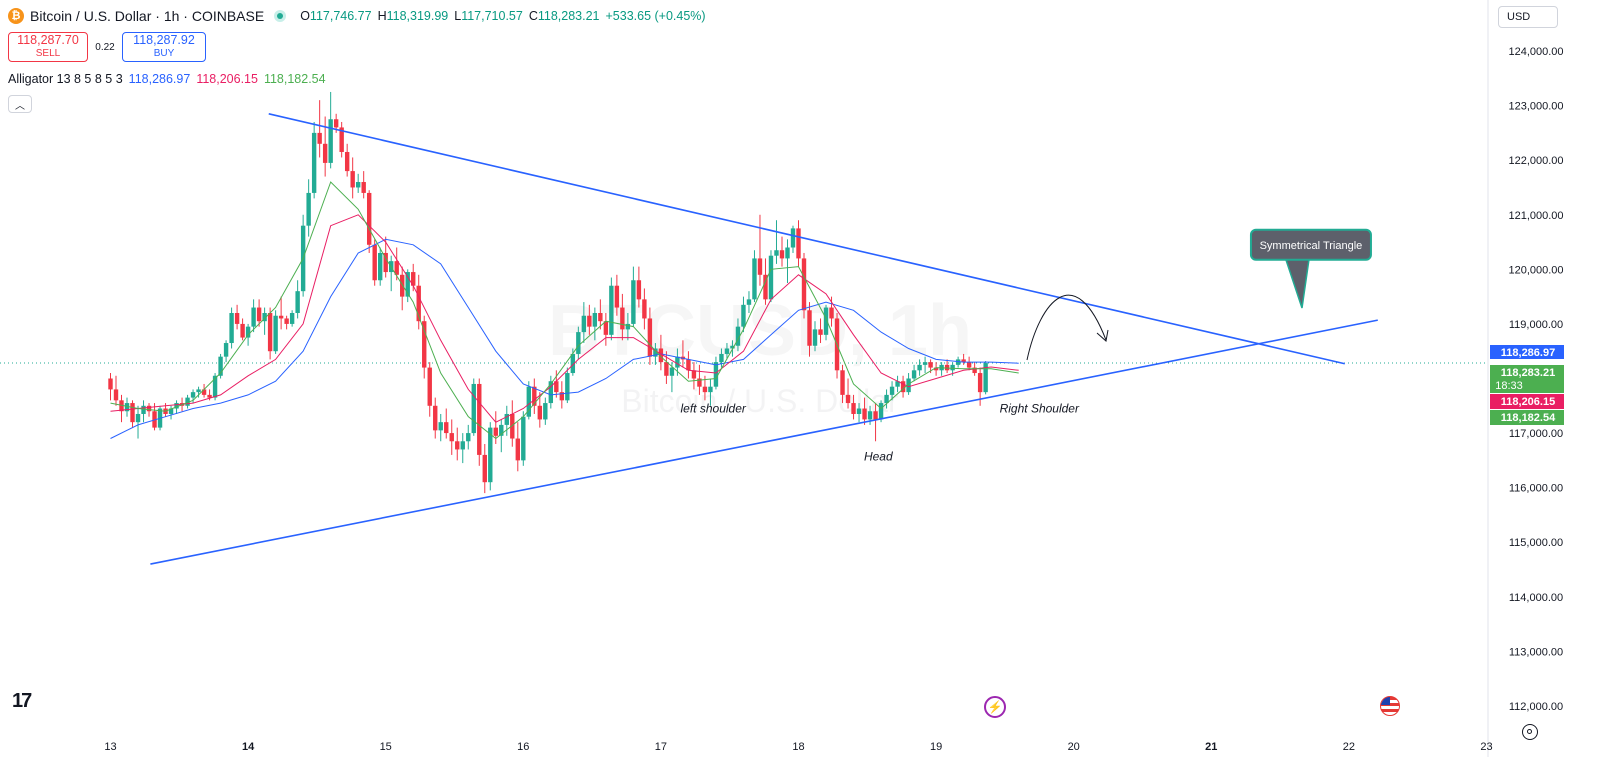 The width and height of the screenshot is (1600, 757). What do you see at coordinates (1310, 268) in the screenshot?
I see `triangle-callout: Symmetrical Triangle` at bounding box center [1310, 268].